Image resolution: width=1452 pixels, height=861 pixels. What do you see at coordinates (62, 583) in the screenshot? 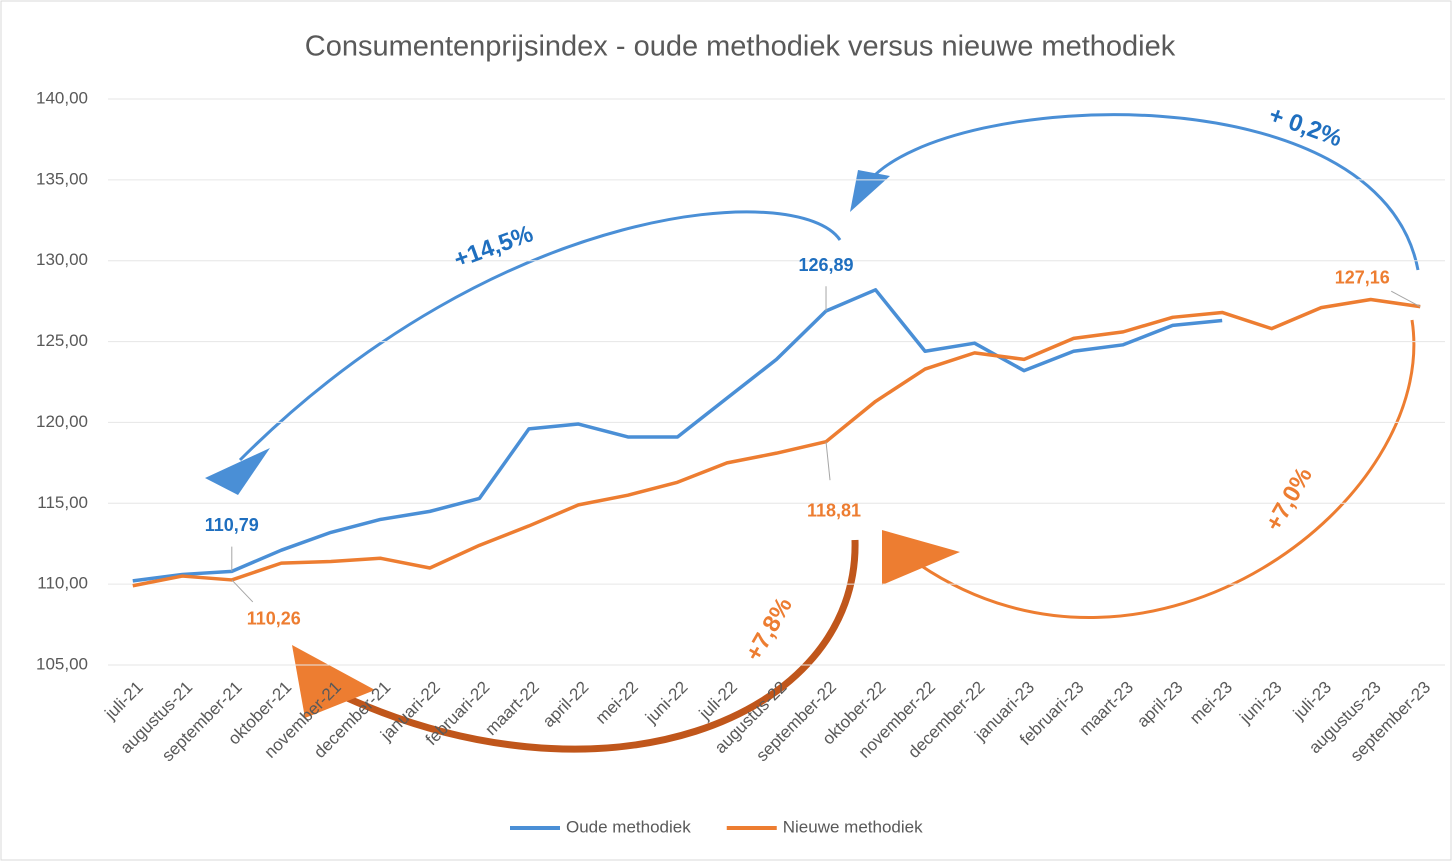
I see `y-tick-label: 110,00` at bounding box center [62, 583].